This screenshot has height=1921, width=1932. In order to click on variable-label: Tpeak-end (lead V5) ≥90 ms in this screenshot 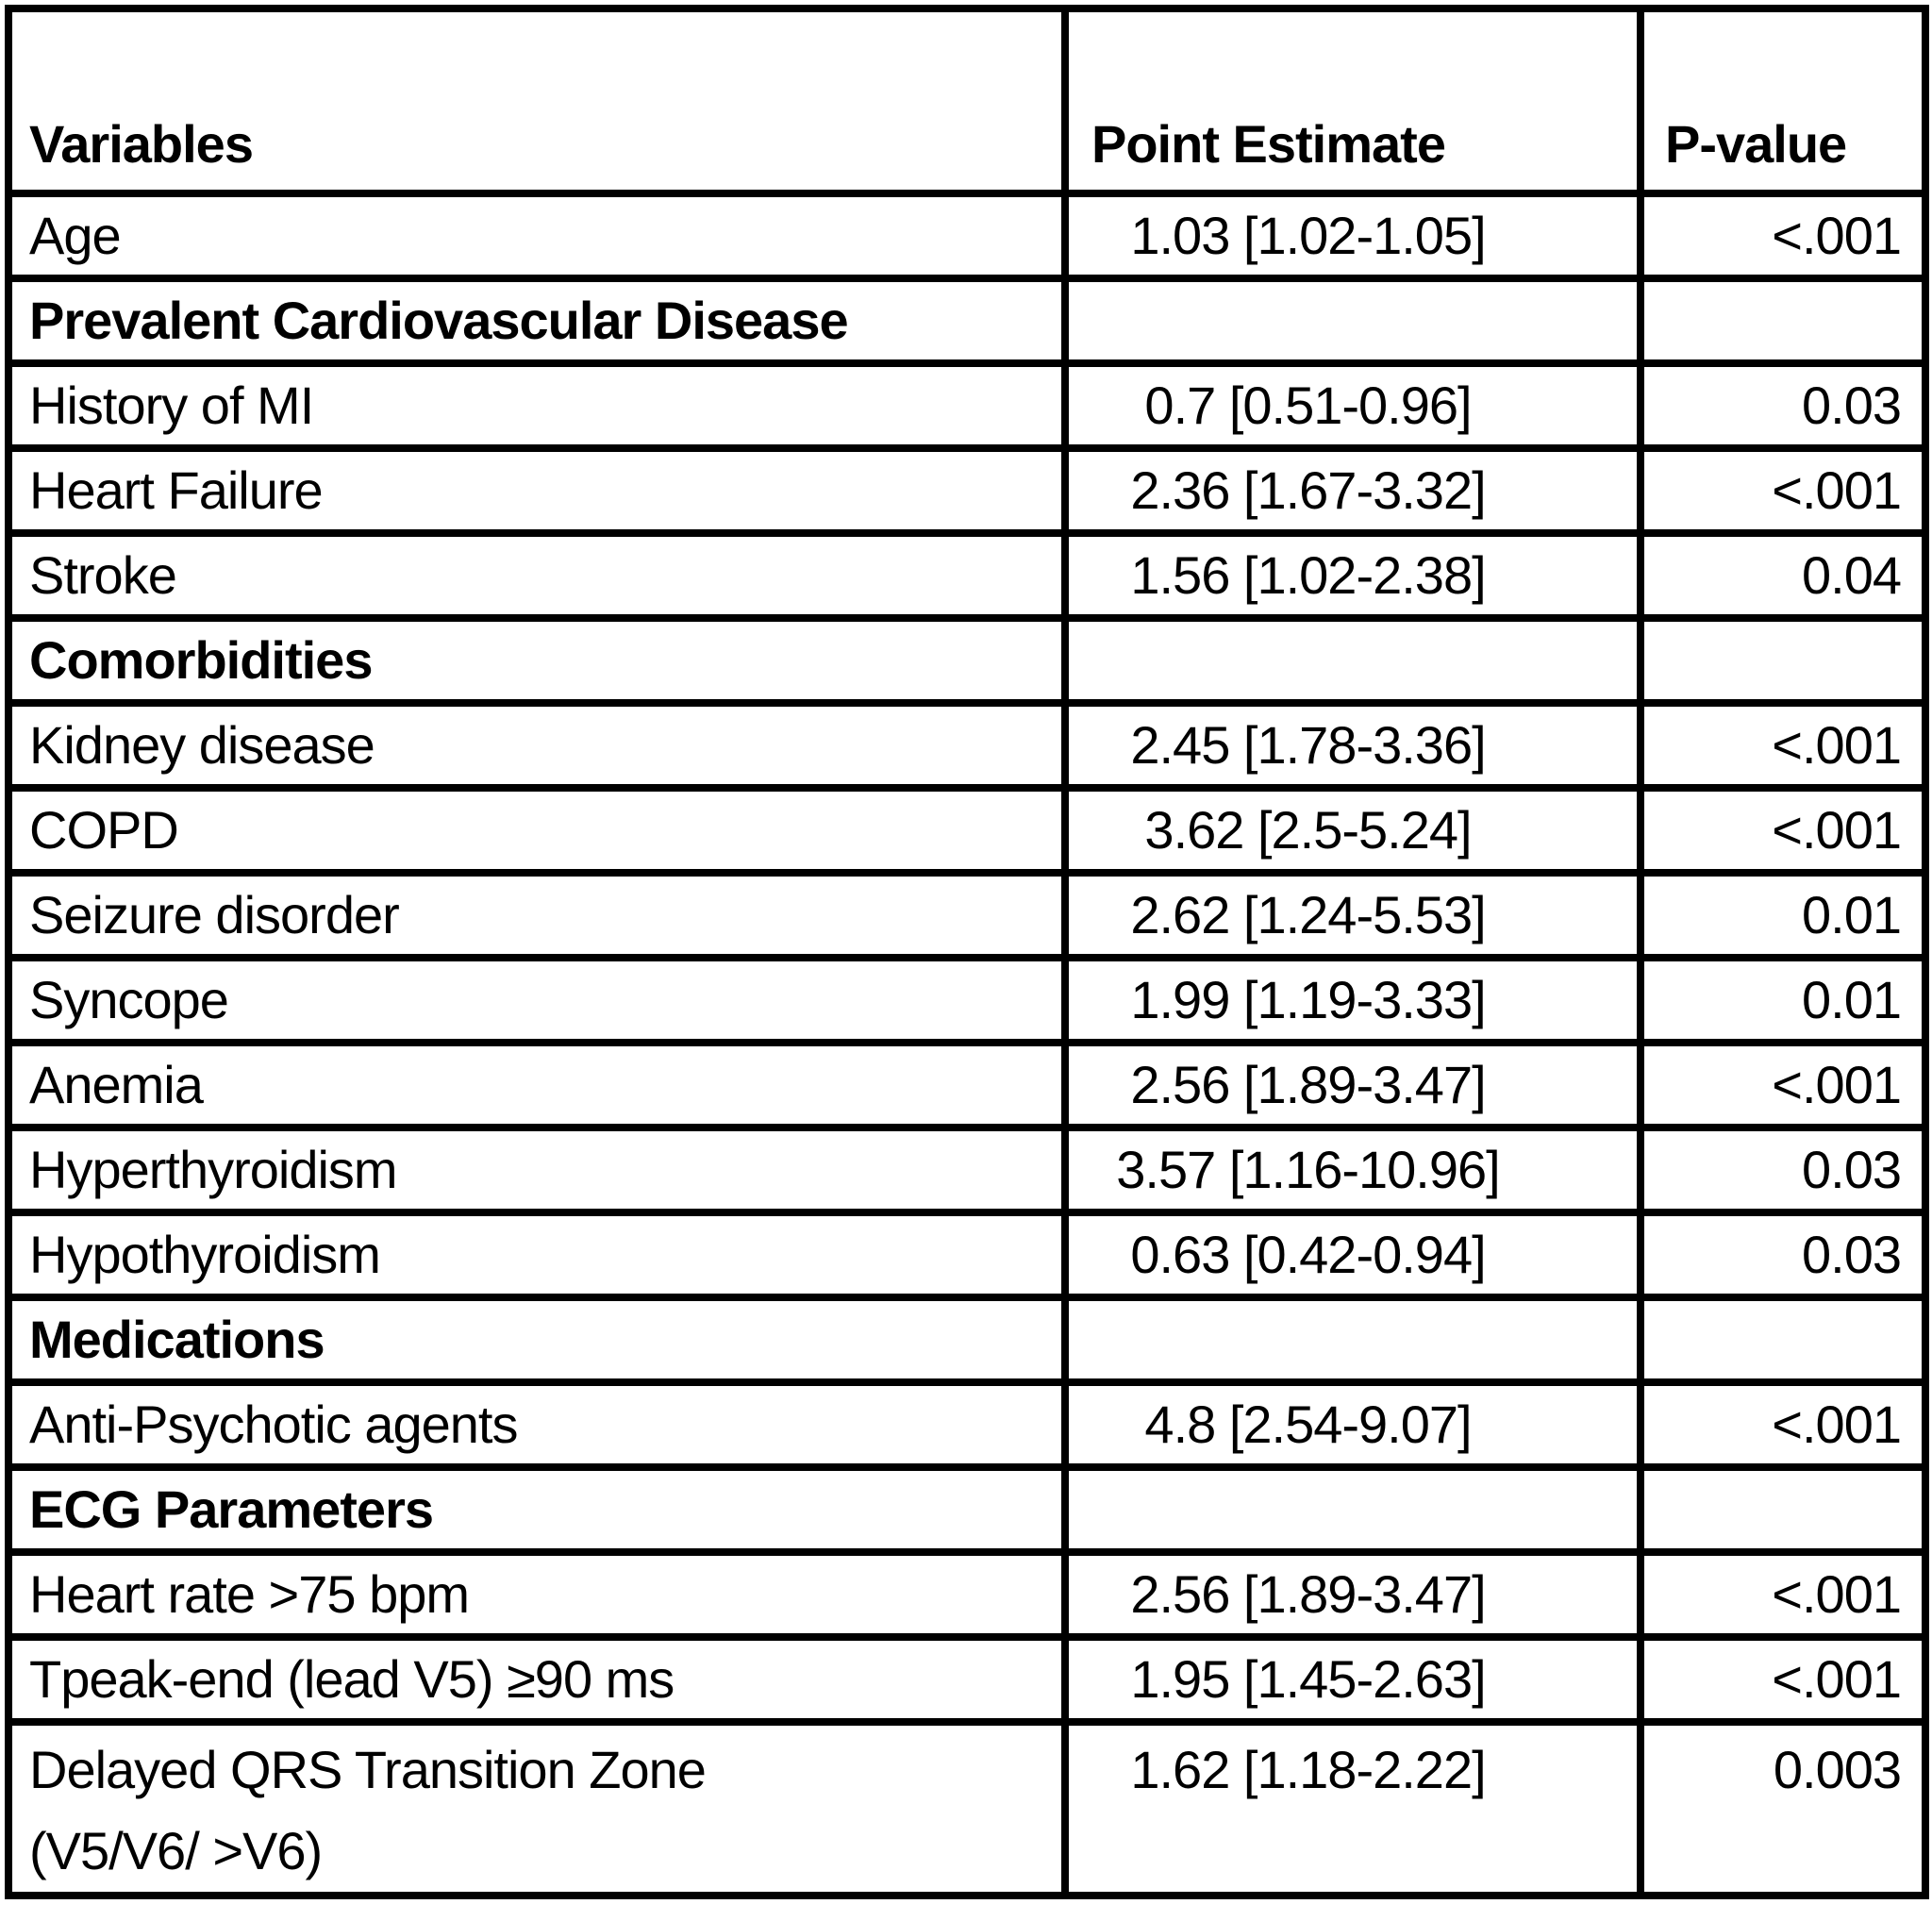, I will do `click(352, 1679)`.